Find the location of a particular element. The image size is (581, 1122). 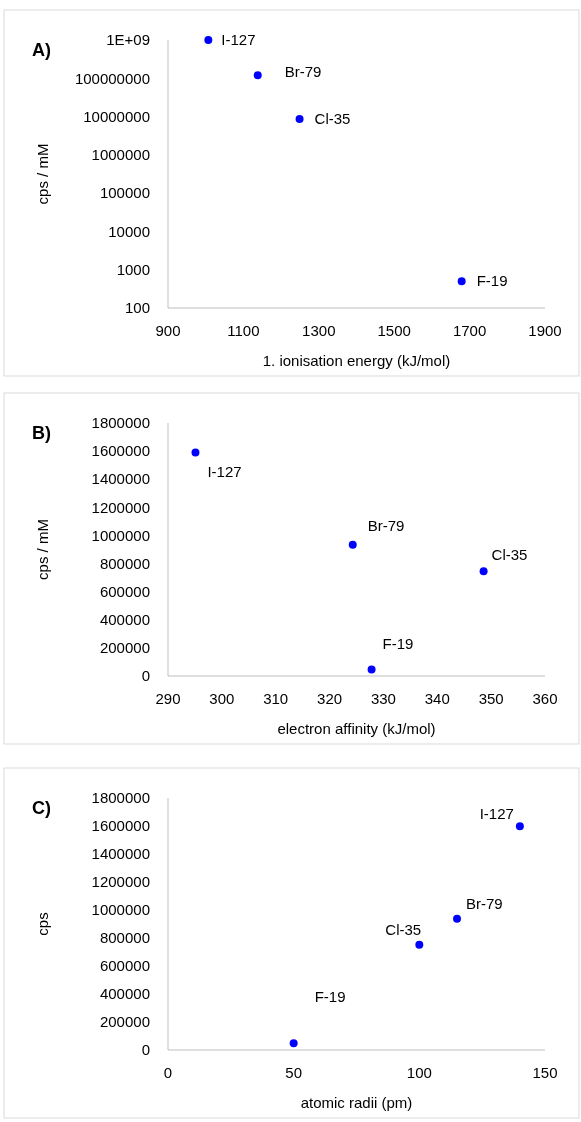

y-tick-label: 1000 is located at coordinates (133, 269).